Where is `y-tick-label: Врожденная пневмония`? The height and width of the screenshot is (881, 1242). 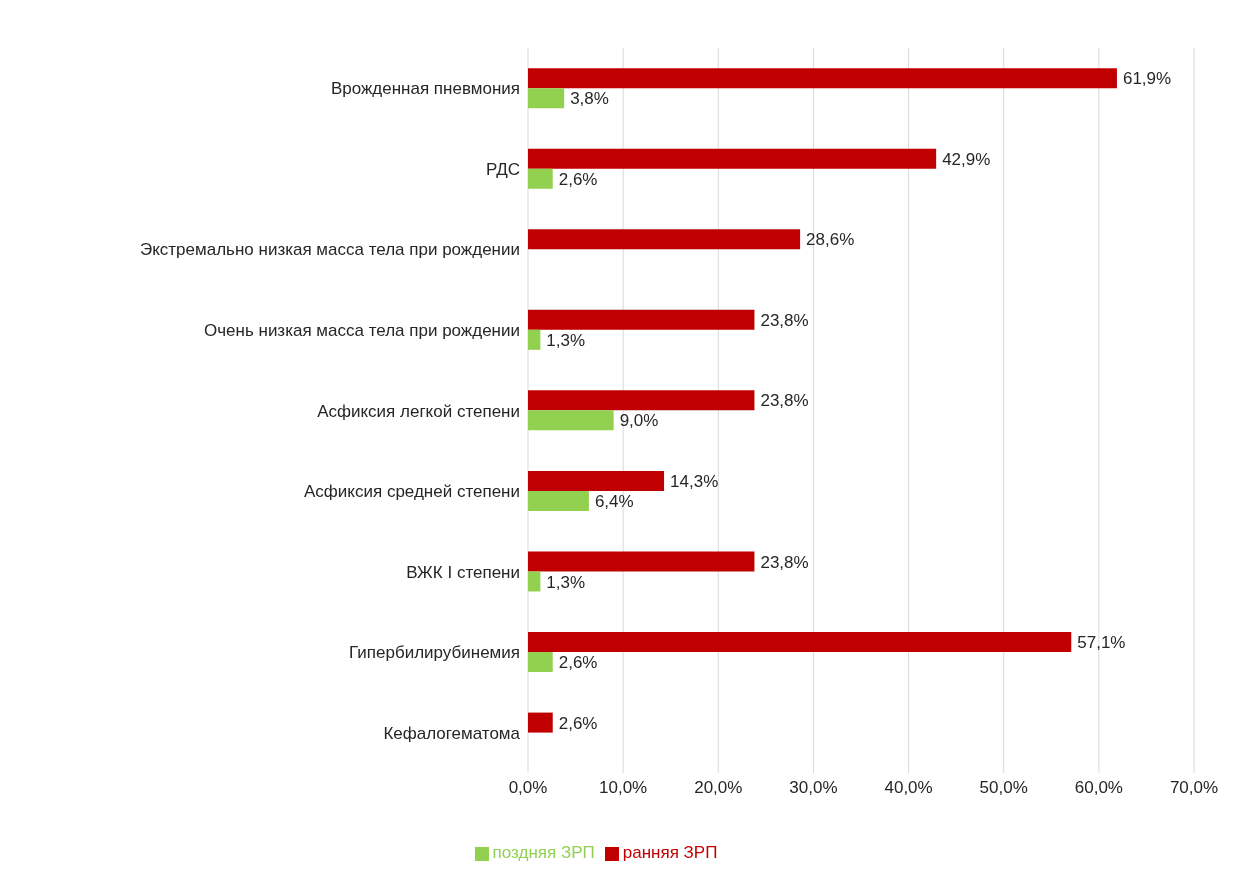
y-tick-label: Врожденная пневмония is located at coordinates (425, 89).